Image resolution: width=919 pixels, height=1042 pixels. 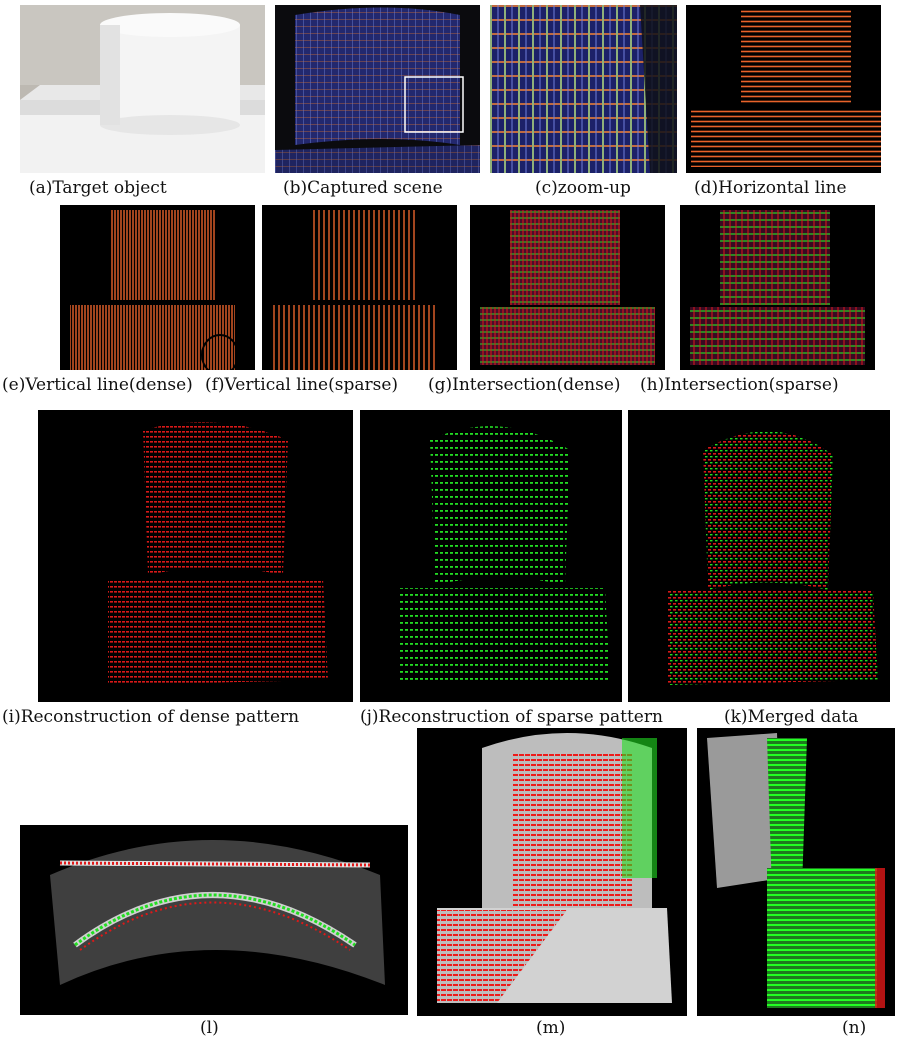 I want to click on image-dense-reconstruction, so click(x=195, y=556).